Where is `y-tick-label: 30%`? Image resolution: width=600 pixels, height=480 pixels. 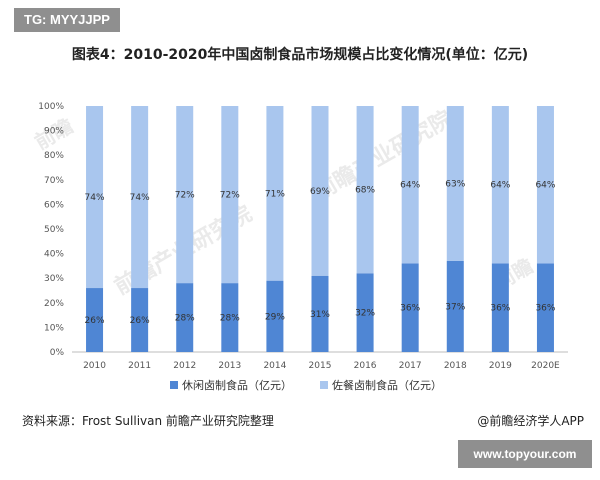
y-tick-label: 30% is located at coordinates (54, 279).